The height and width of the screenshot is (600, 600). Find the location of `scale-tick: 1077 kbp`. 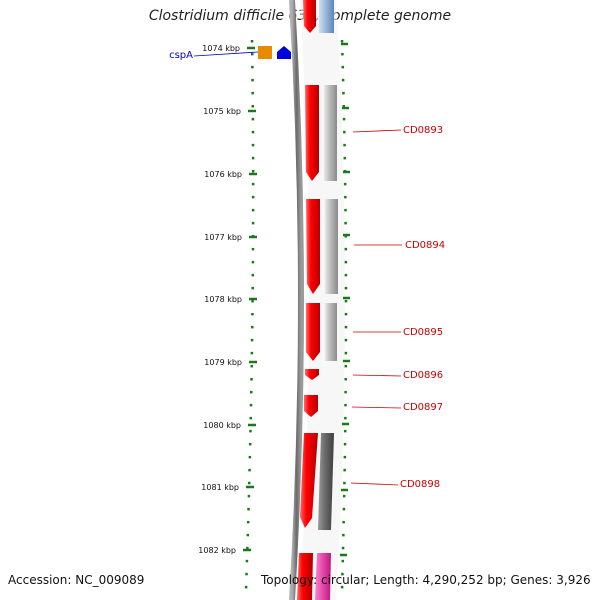

scale-tick: 1077 kbp is located at coordinates (230, 237).